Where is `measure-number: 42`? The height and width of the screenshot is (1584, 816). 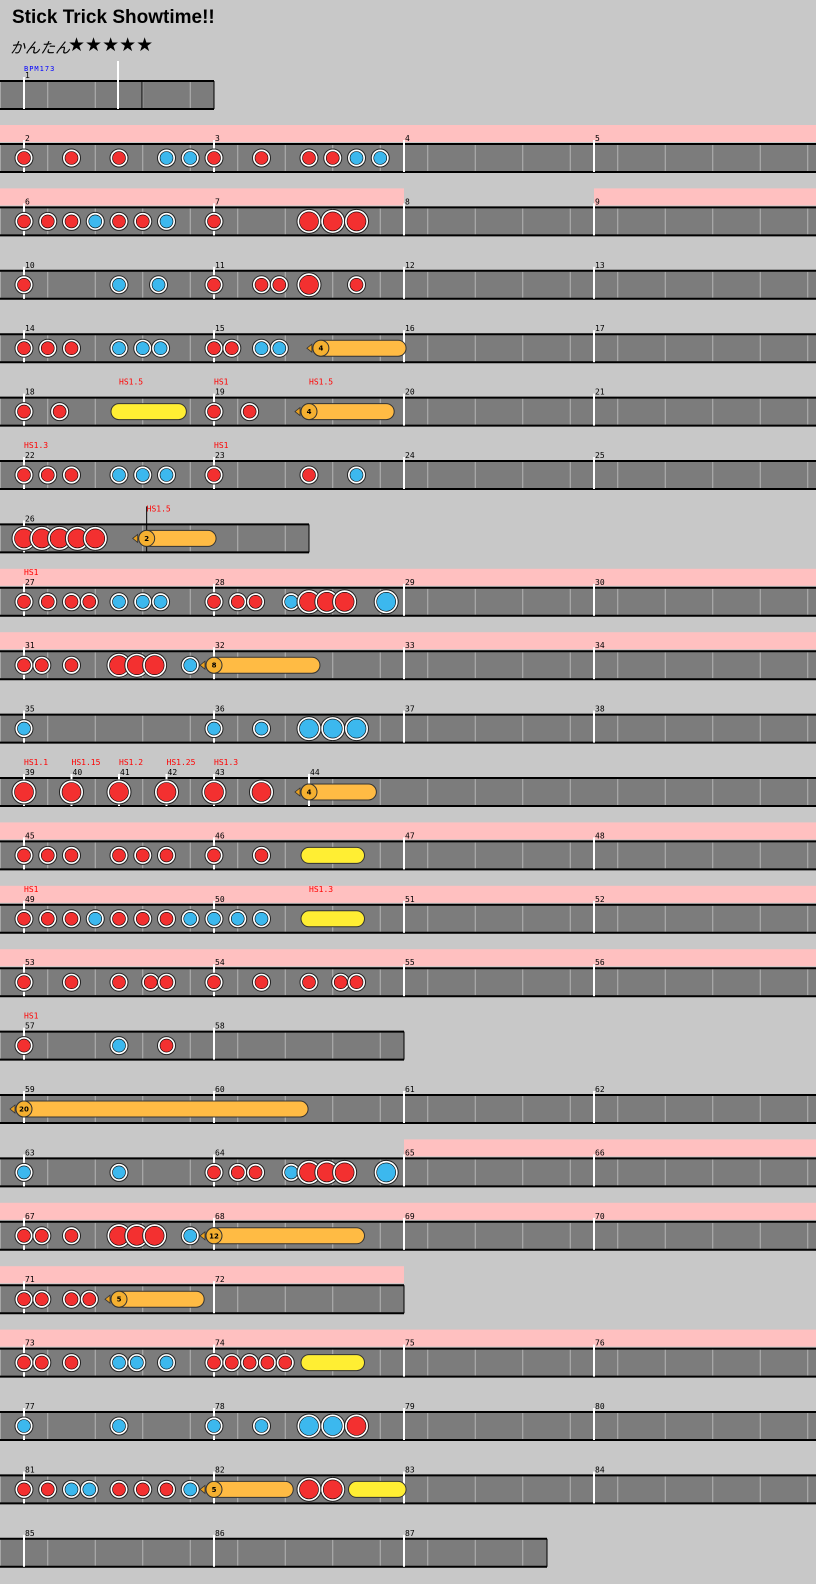 measure-number: 42 is located at coordinates (173, 772).